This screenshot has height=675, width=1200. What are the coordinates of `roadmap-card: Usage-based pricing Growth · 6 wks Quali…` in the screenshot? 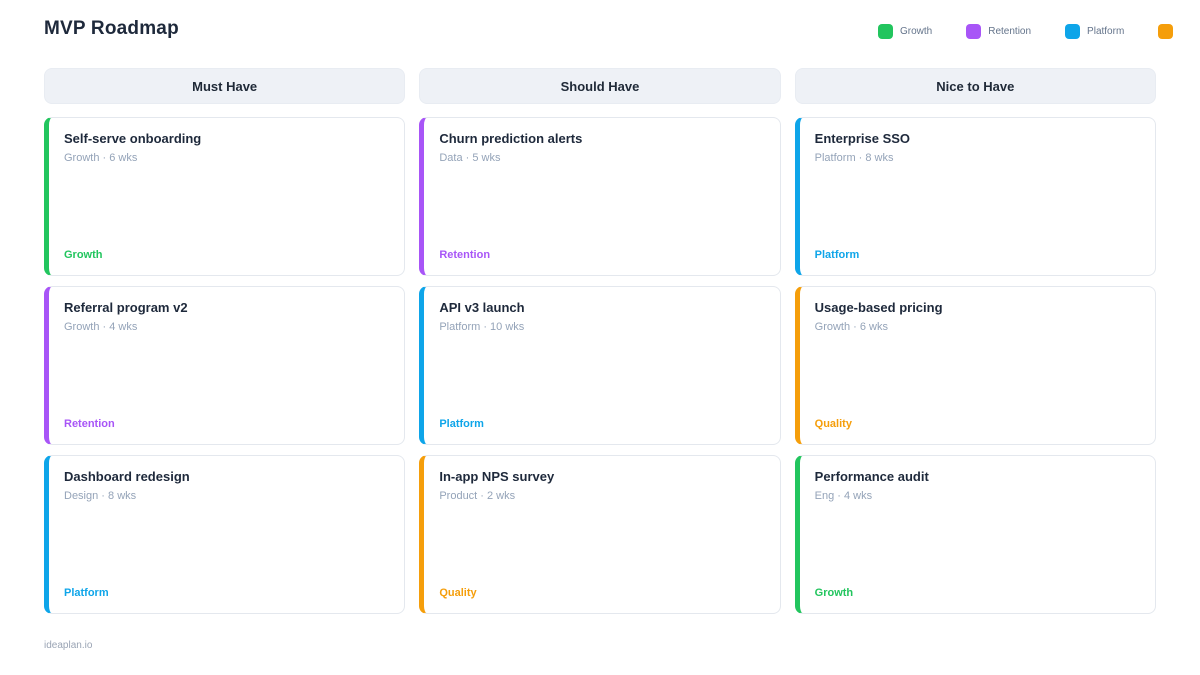 It's located at (975, 365).